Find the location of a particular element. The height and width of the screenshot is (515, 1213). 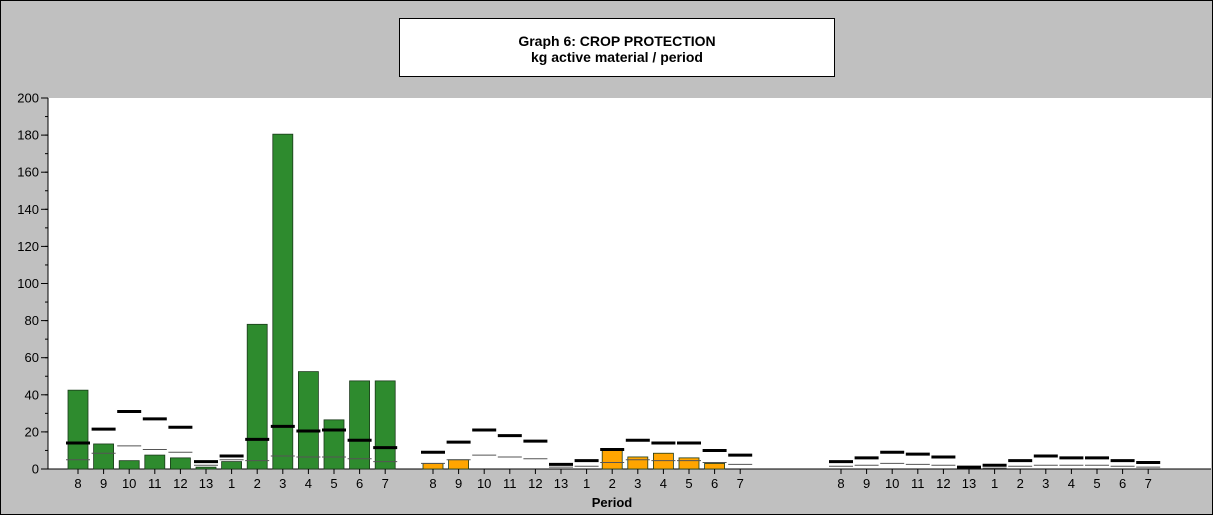

y-tick-label: 140 is located at coordinates (28, 209).